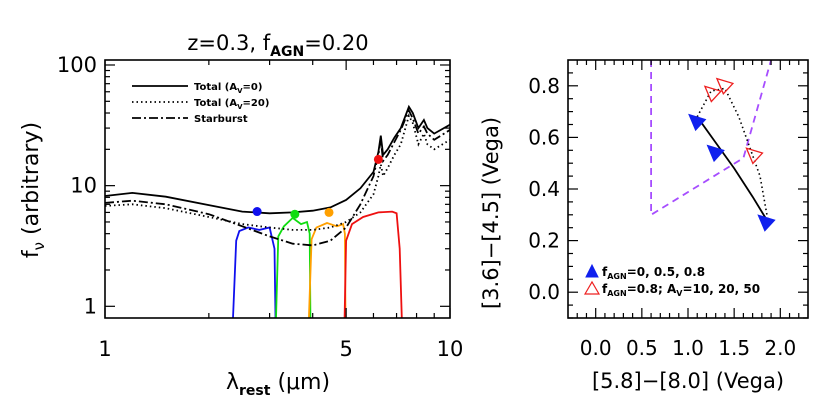 Image resolution: width=830 pixels, height=415 pixels. What do you see at coordinates (592, 270) in the screenshot?
I see `legend-blue-triangle` at bounding box center [592, 270].